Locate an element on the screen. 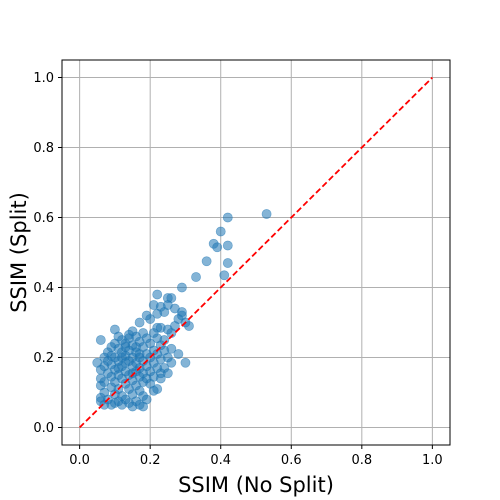 This screenshot has height=500, width=500. y-axis-label: SSIM (Split) is located at coordinates (19, 252).